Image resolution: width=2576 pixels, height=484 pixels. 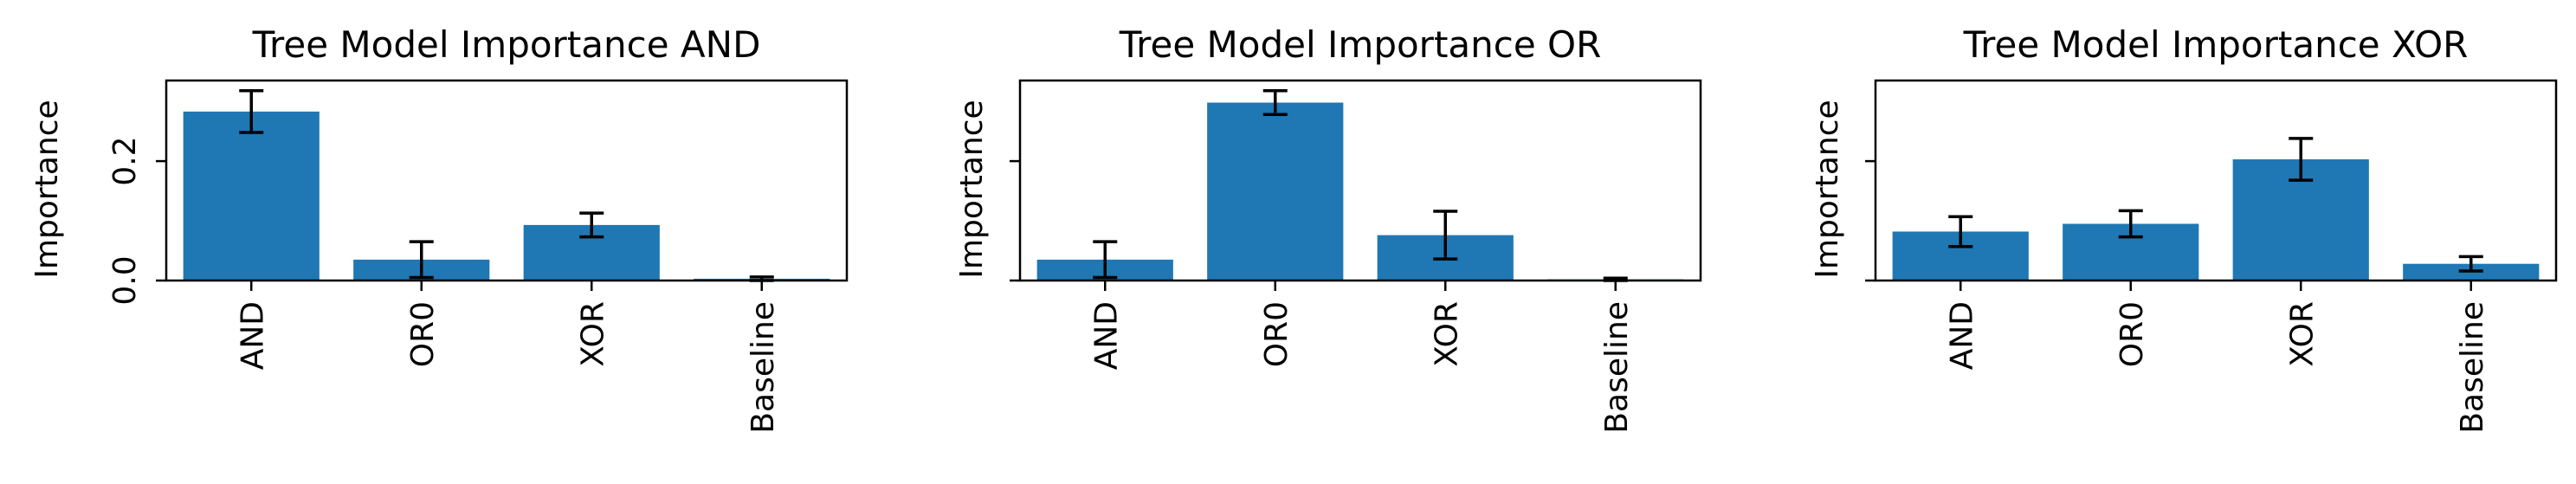 I want to click on chart-title: Tree Model Importance XOR, so click(x=2216, y=44).